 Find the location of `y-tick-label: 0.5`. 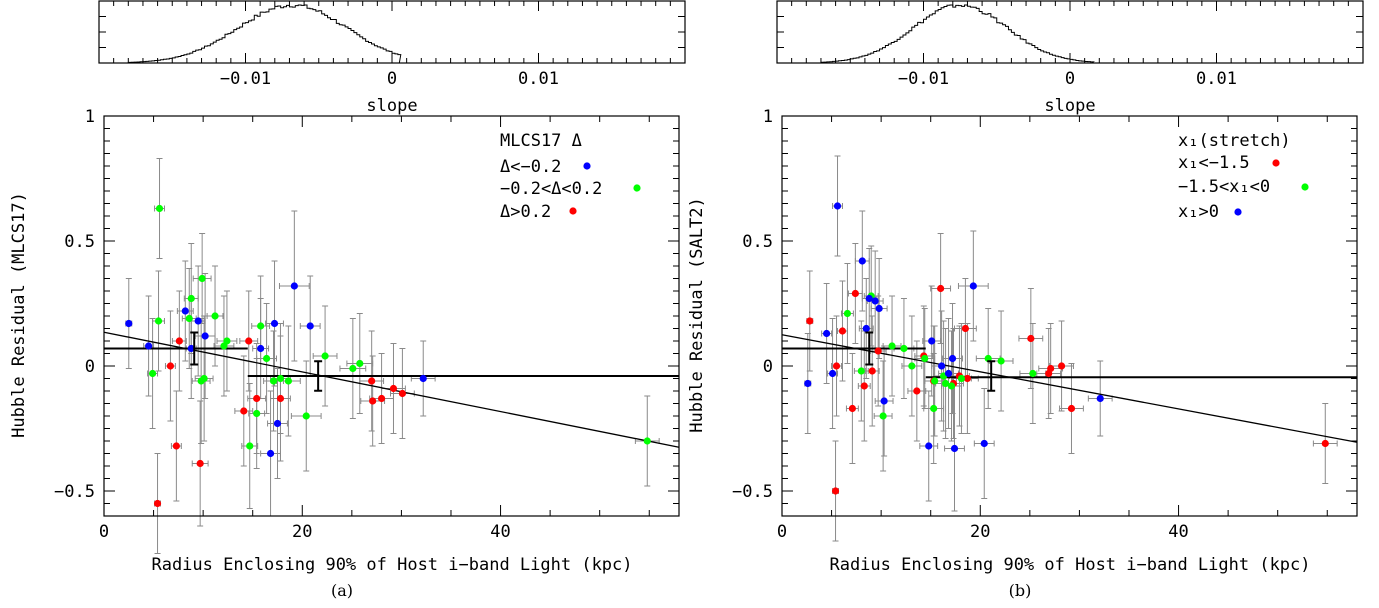

y-tick-label: 0.5 is located at coordinates (79, 242).